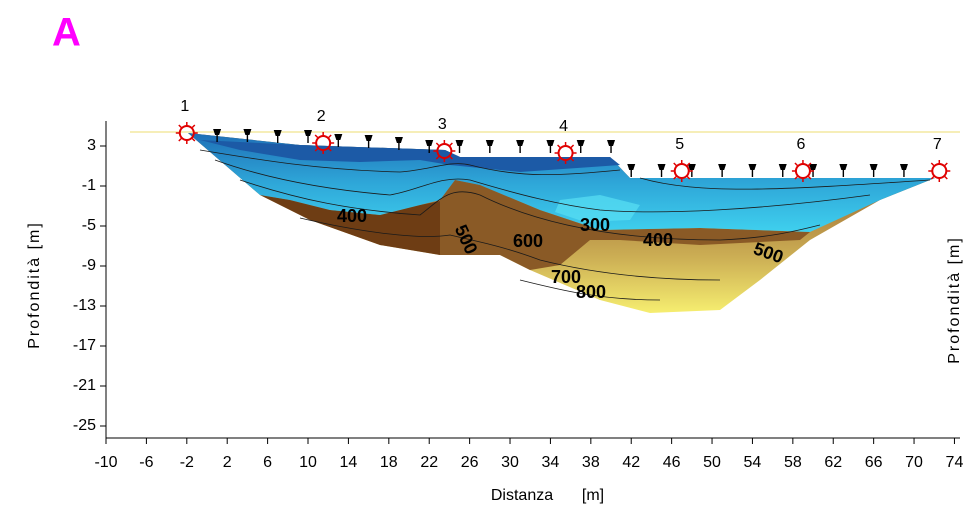 This screenshot has width=963, height=515. I want to click on contour-label: 300, so click(595, 225).